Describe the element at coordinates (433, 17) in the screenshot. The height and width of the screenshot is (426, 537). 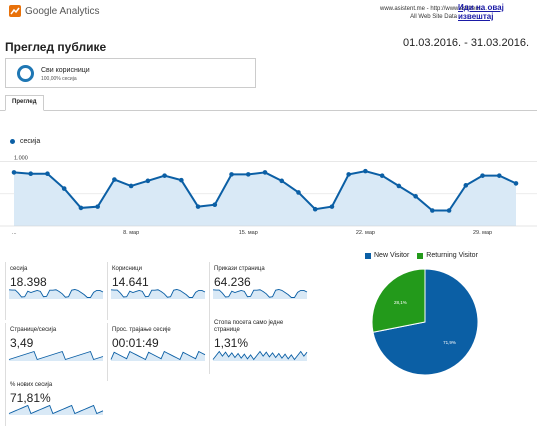
I see `site-view: All Web Site Data` at that location.